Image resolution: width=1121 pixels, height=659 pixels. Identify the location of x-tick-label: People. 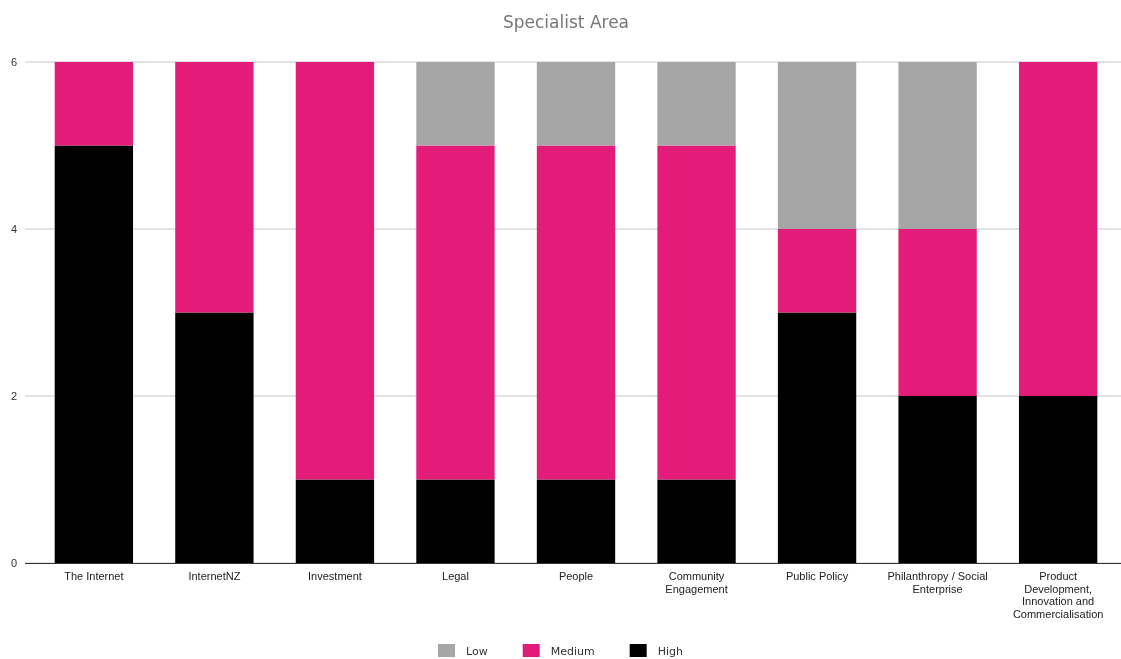
(576, 576).